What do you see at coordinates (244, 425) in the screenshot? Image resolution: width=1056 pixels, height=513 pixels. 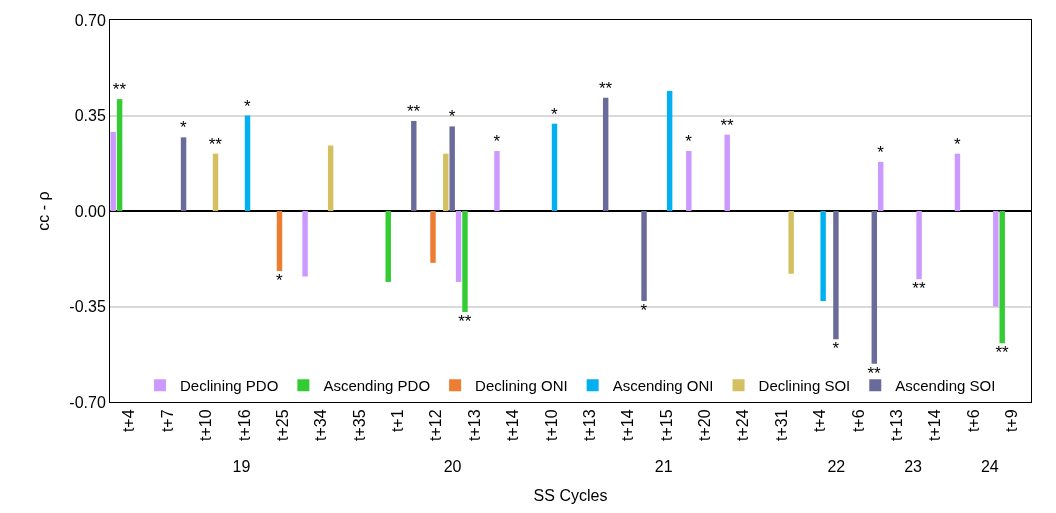 I see `x-tick-label: t+16` at bounding box center [244, 425].